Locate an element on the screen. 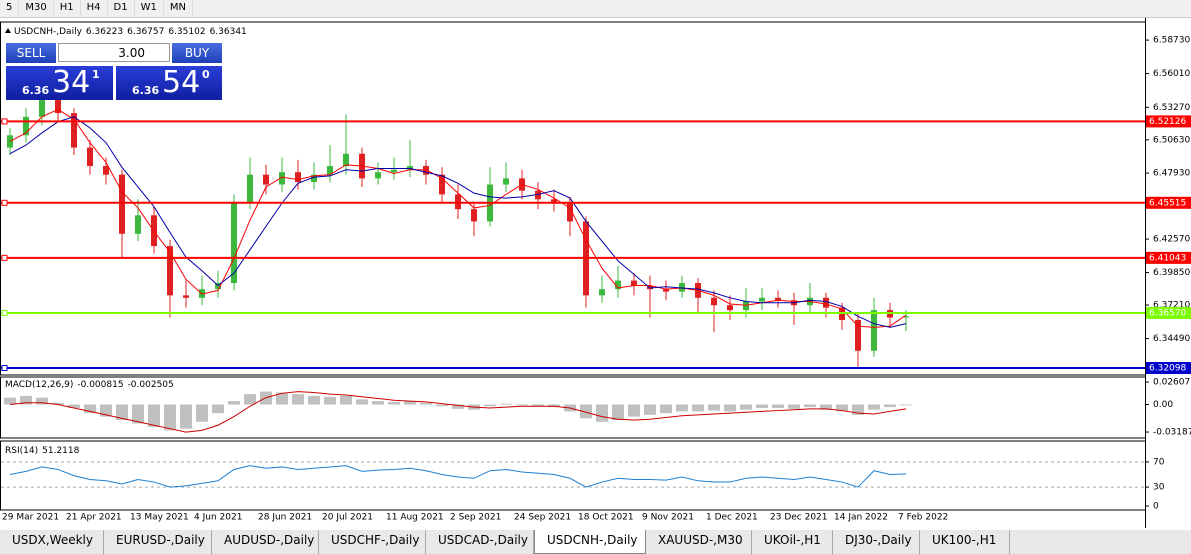  pane-frame is located at coordinates (573, 475).